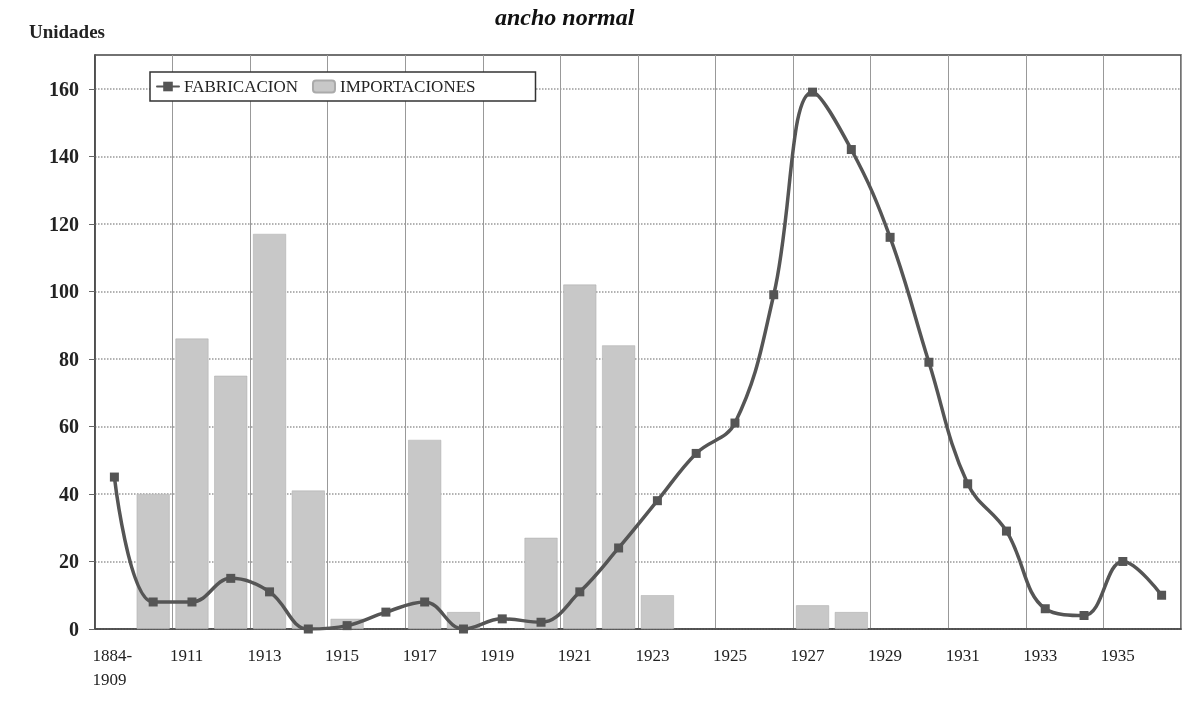 Image resolution: width=1193 pixels, height=707 pixels. Describe the element at coordinates (186, 655) in the screenshot. I see `x-tick-label: 1911` at that location.